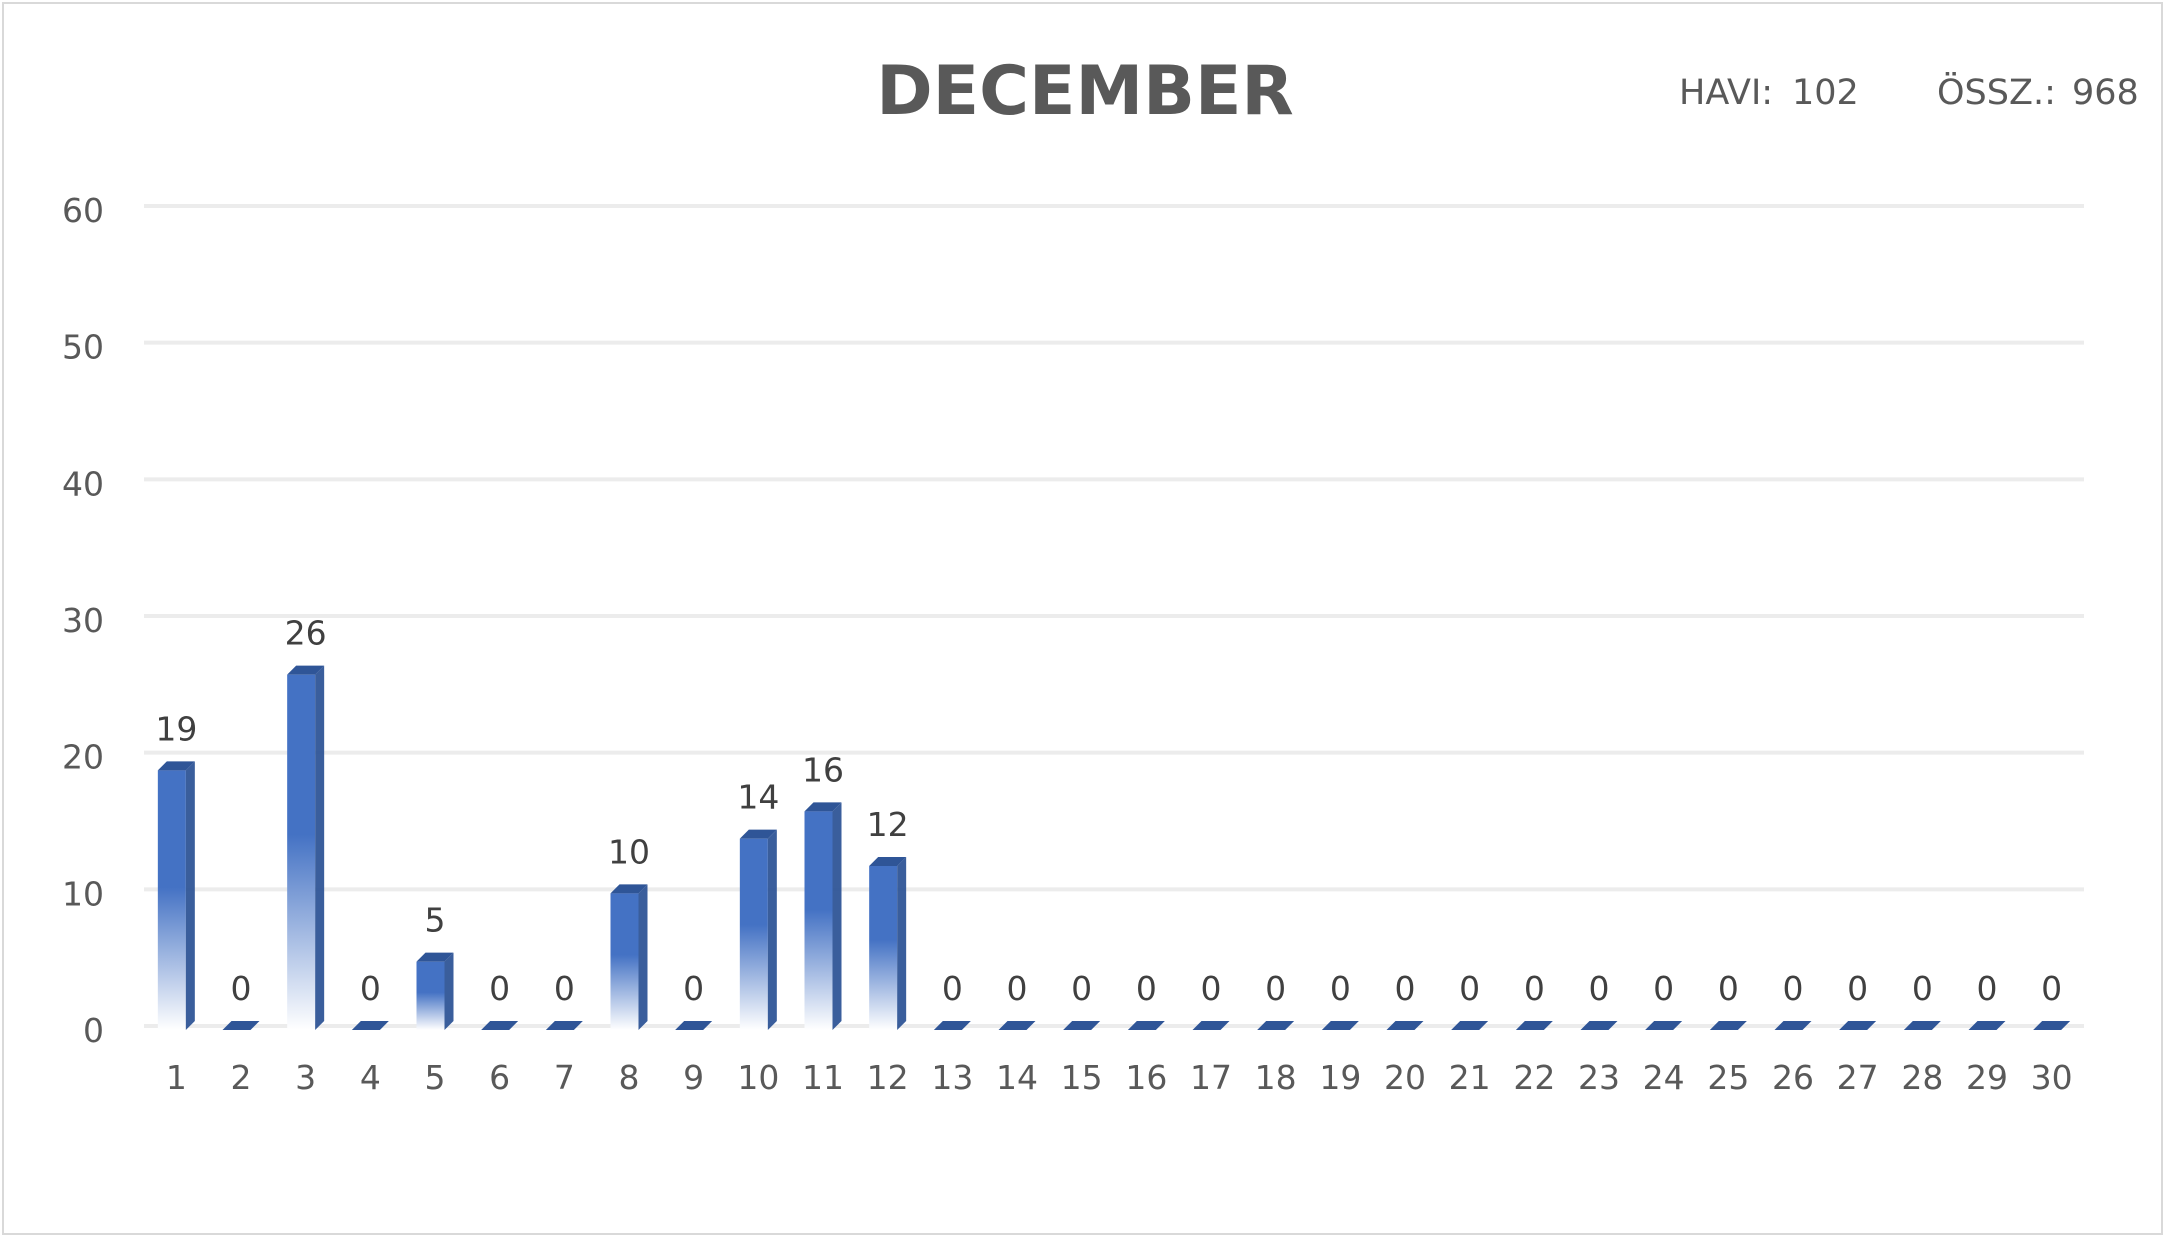  What do you see at coordinates (1663, 988) in the screenshot?
I see `data-label-24: 0` at bounding box center [1663, 988].